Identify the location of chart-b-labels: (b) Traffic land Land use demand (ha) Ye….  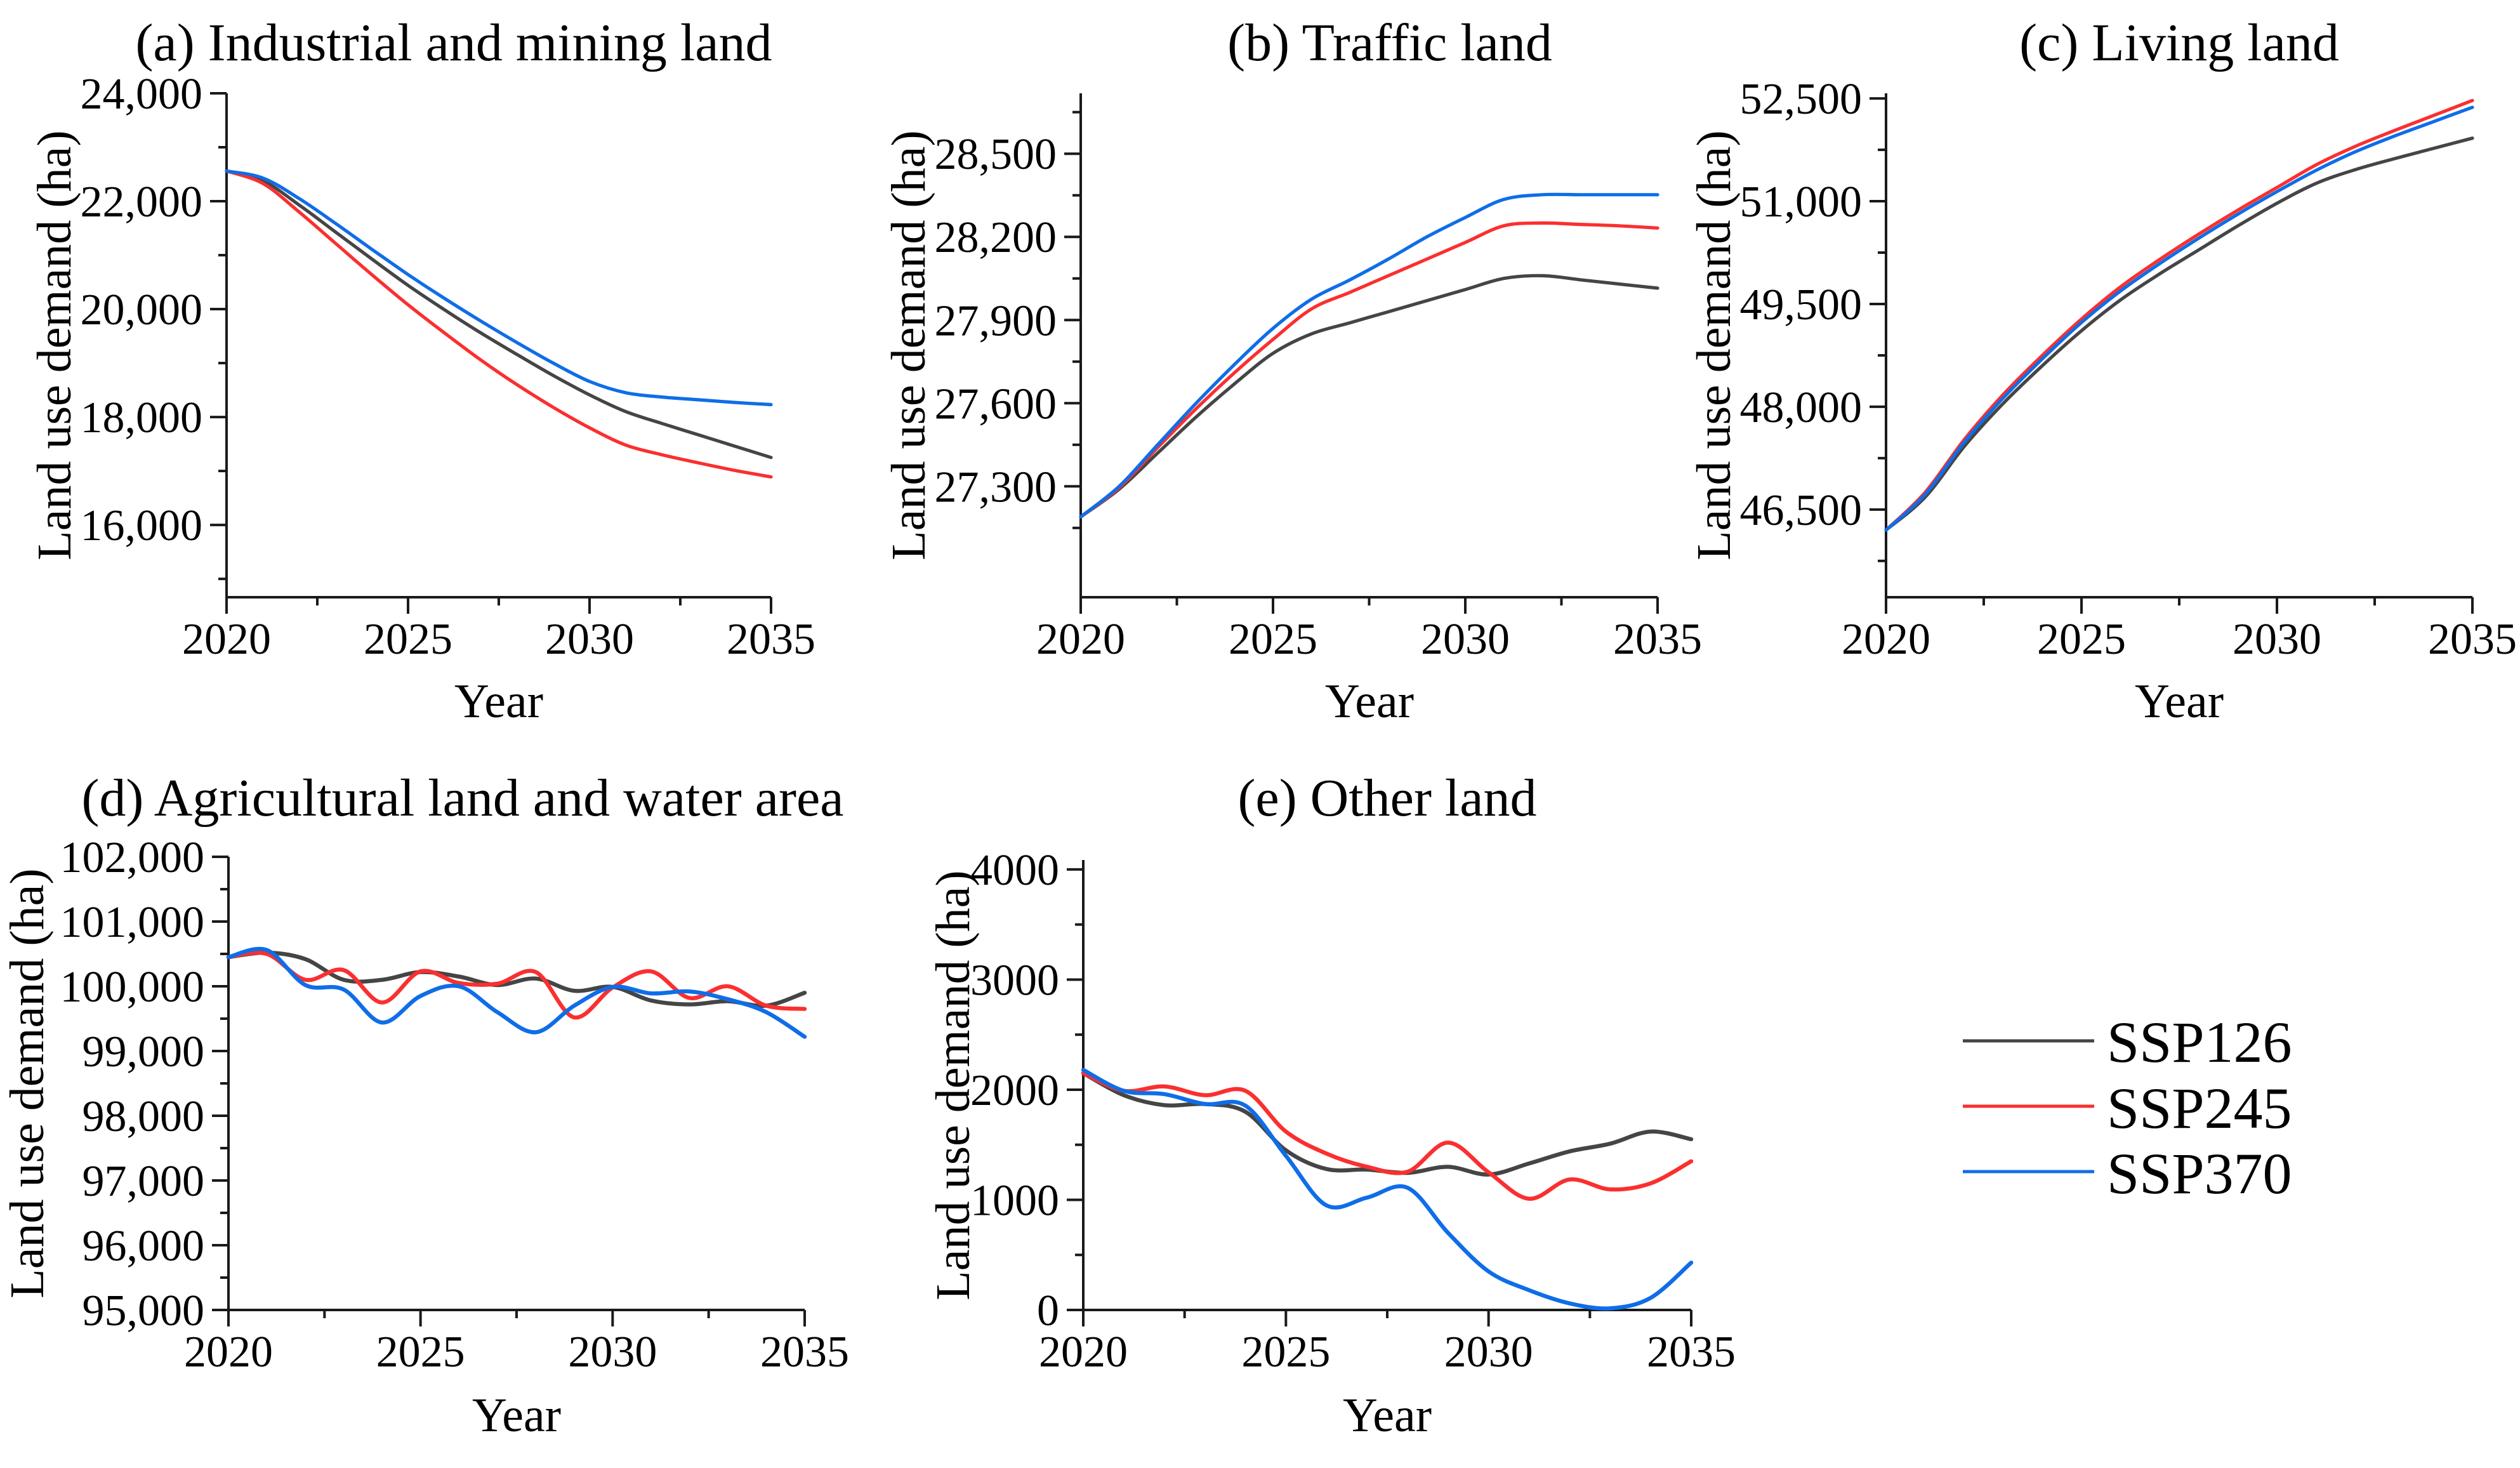
(1217, 370).